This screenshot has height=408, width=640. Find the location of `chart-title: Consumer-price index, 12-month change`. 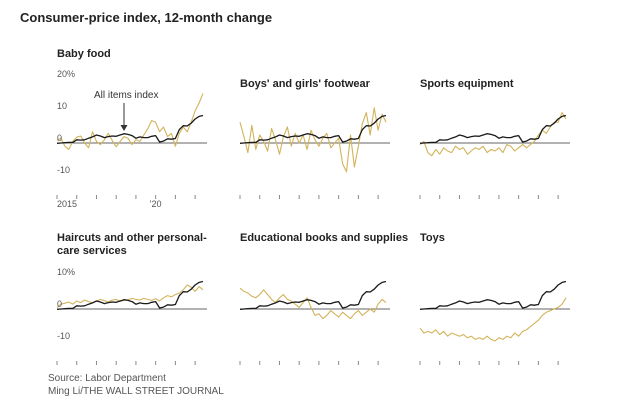

chart-title: Consumer-price index, 12-month change is located at coordinates (146, 17).